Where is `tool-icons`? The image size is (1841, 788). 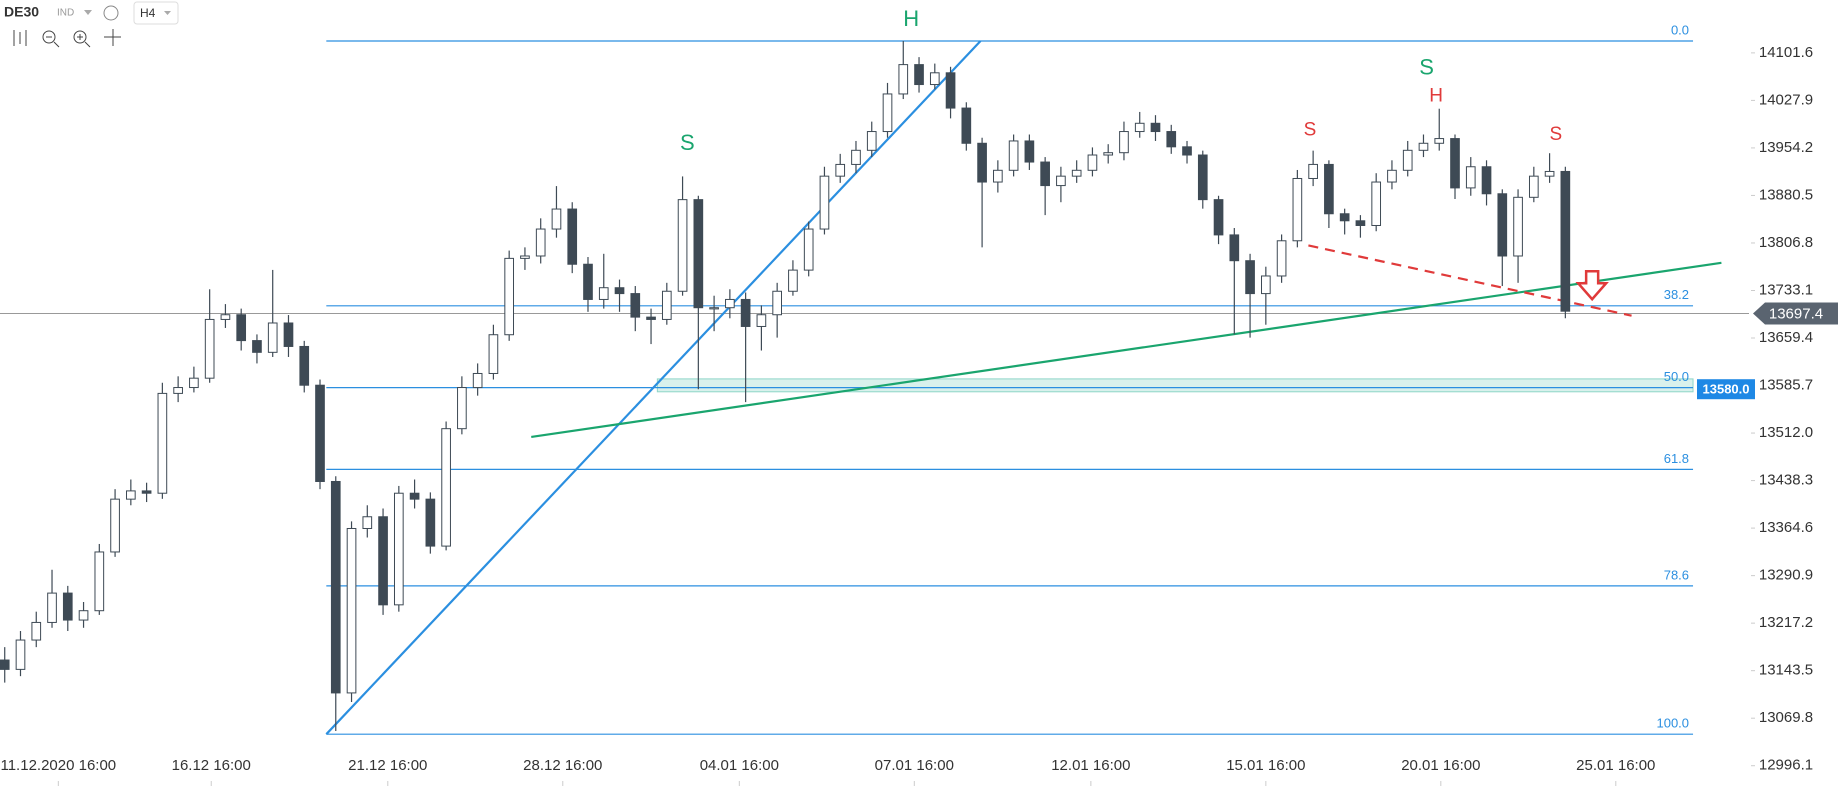
tool-icons is located at coordinates (67, 38).